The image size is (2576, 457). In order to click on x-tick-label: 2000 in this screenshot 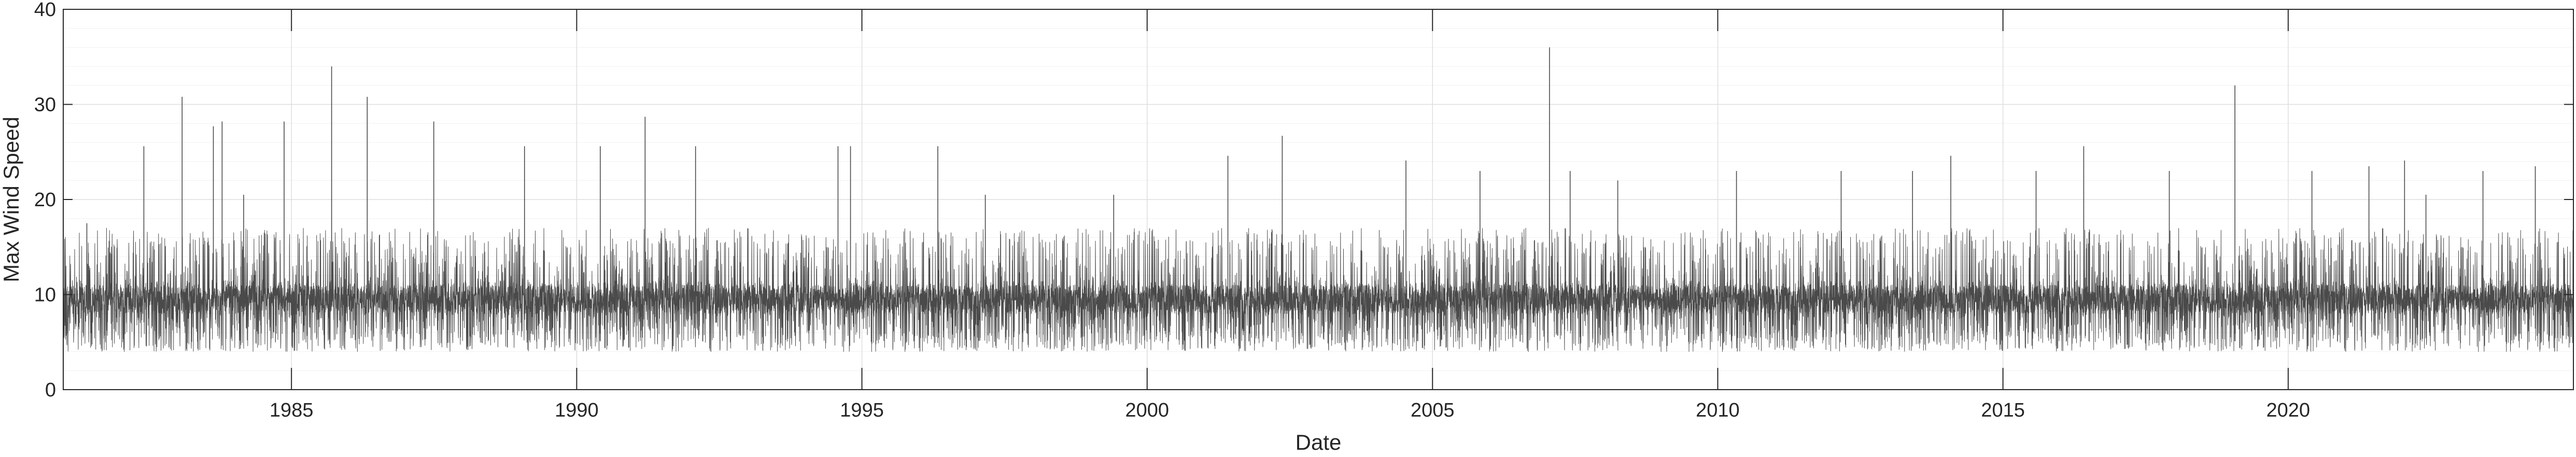, I will do `click(1147, 410)`.